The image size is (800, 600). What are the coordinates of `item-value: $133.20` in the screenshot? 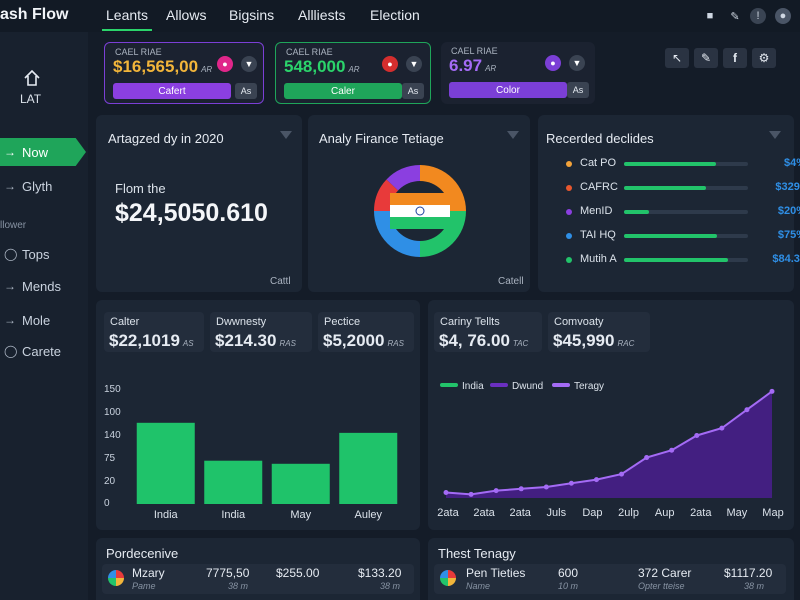 It's located at (380, 573).